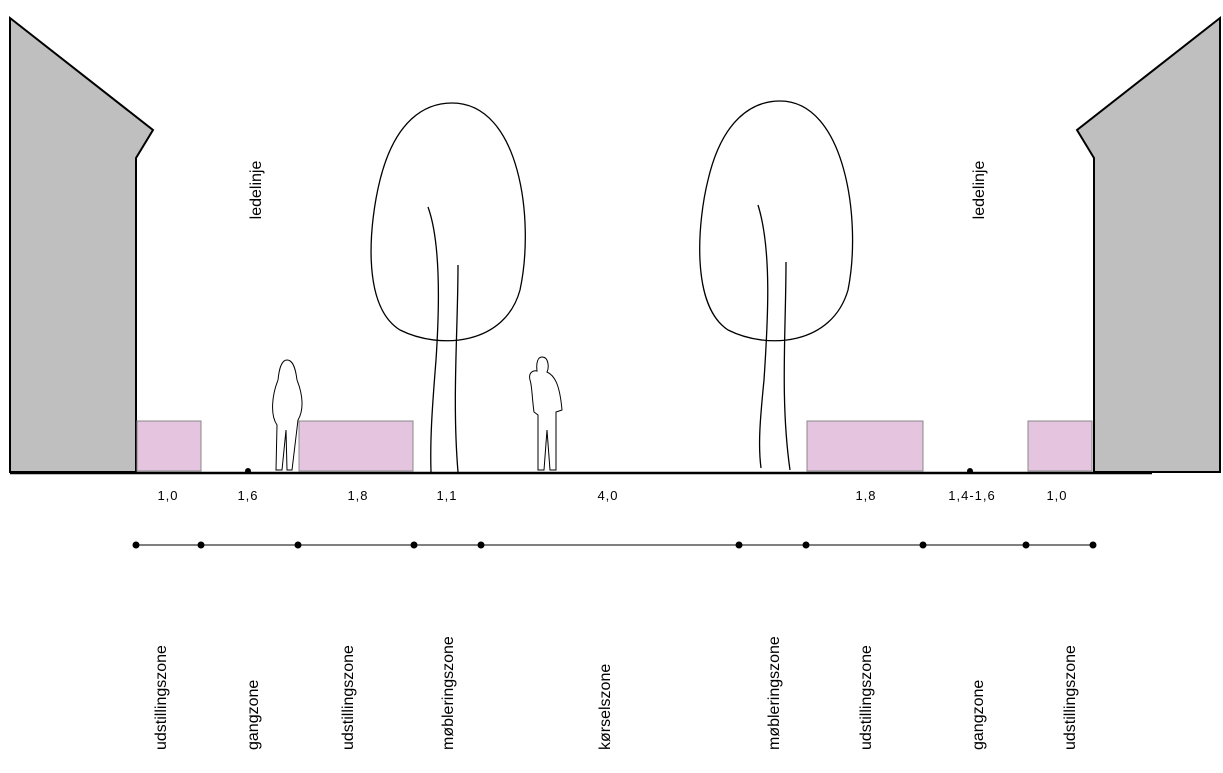 Image resolution: width=1223 pixels, height=773 pixels. I want to click on dimension: 4,0, so click(607, 495).